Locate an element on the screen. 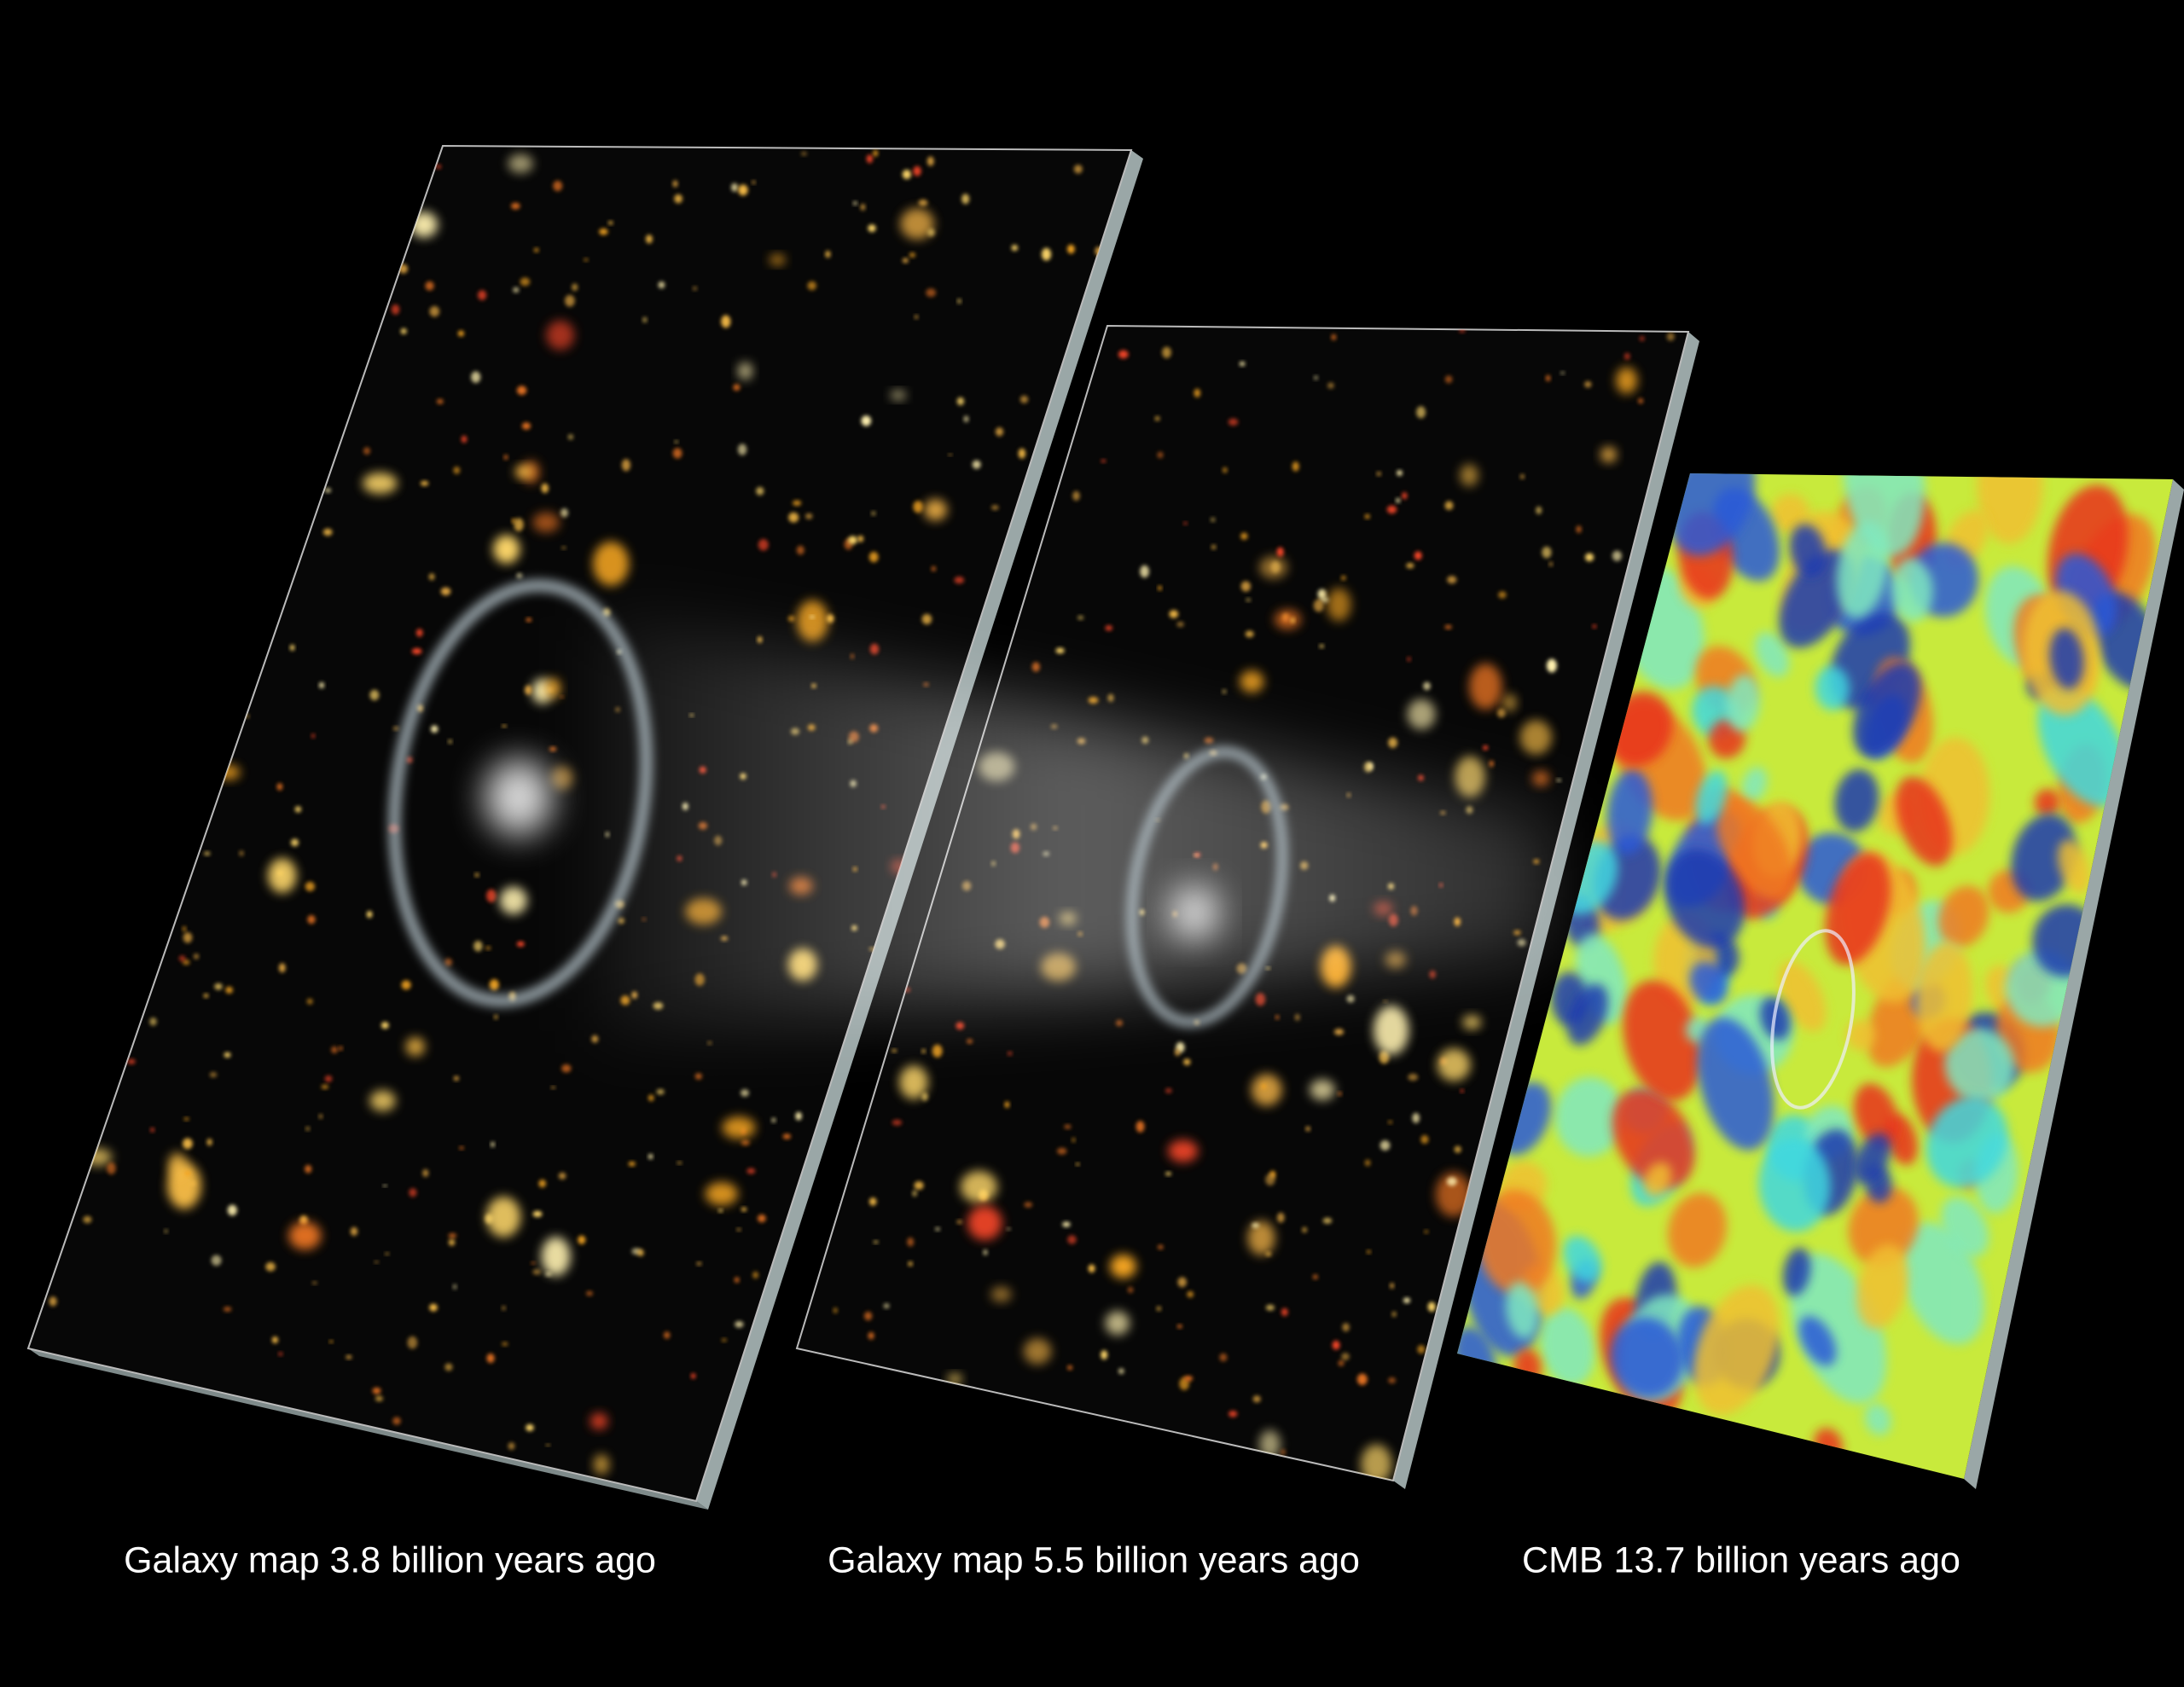 The height and width of the screenshot is (1687, 2184). panel-edge is located at coordinates (2074, 984).